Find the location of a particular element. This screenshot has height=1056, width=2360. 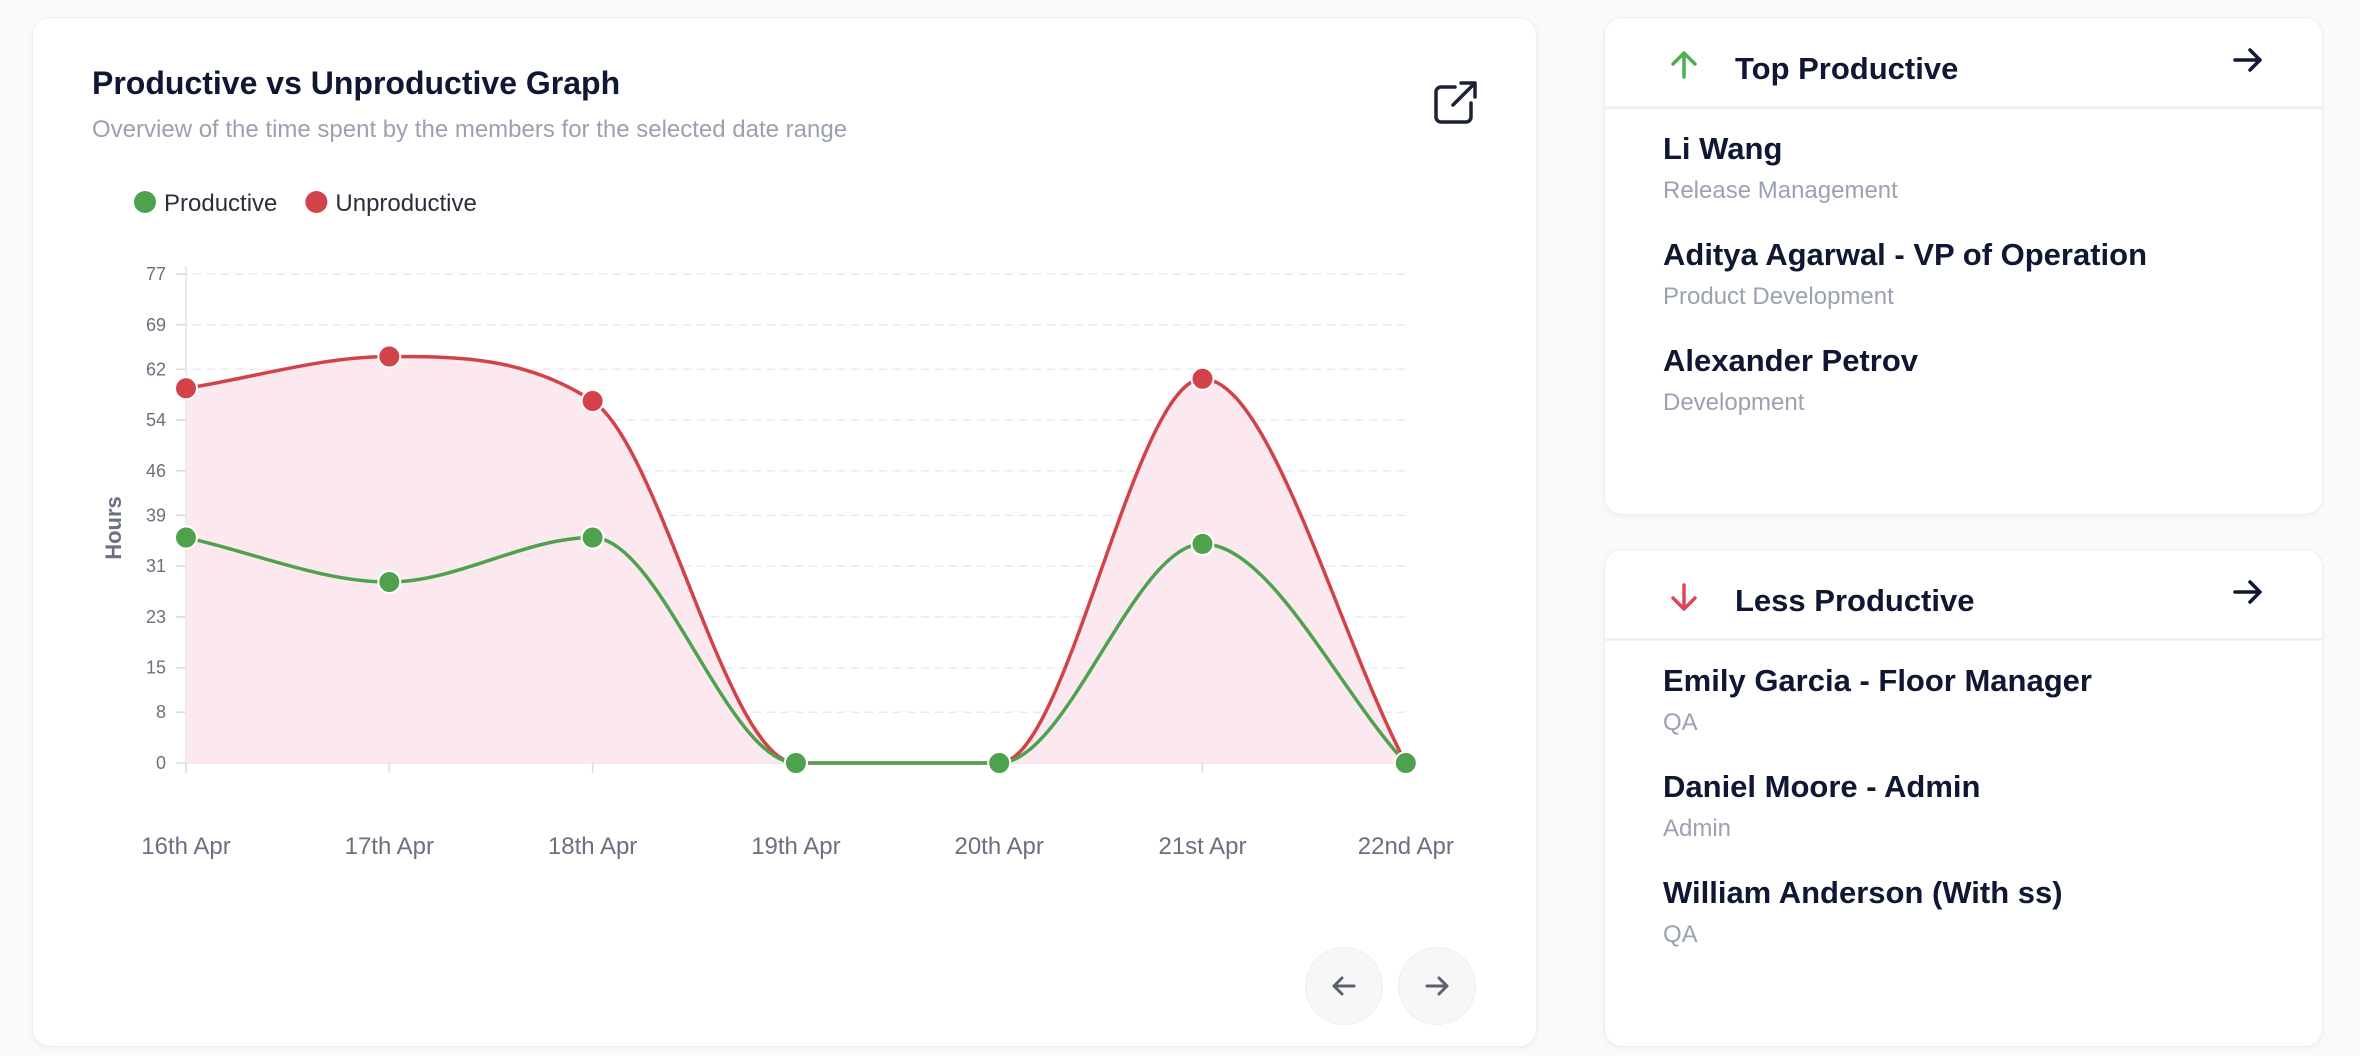

list-item: Daniel Moore - Admin Admin is located at coordinates (1821, 806).